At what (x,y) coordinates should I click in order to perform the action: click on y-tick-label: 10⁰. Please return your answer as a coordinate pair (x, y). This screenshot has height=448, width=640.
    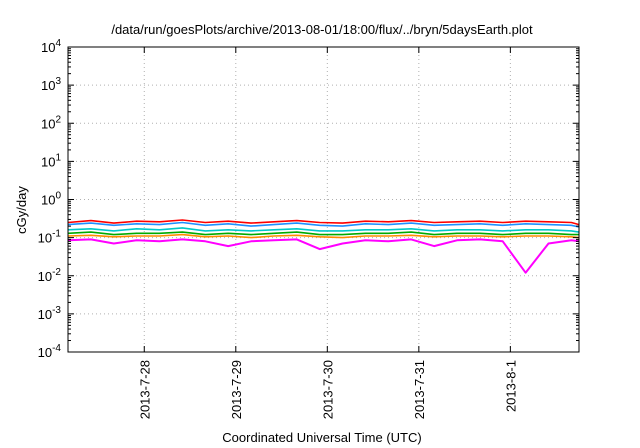
    Looking at the image, I should click on (51, 199).